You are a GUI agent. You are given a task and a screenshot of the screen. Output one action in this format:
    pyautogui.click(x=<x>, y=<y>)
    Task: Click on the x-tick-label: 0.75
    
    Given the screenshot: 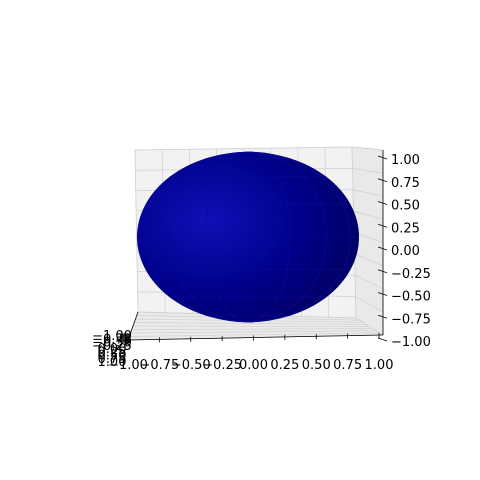 What is the action you would take?
    pyautogui.click(x=347, y=365)
    